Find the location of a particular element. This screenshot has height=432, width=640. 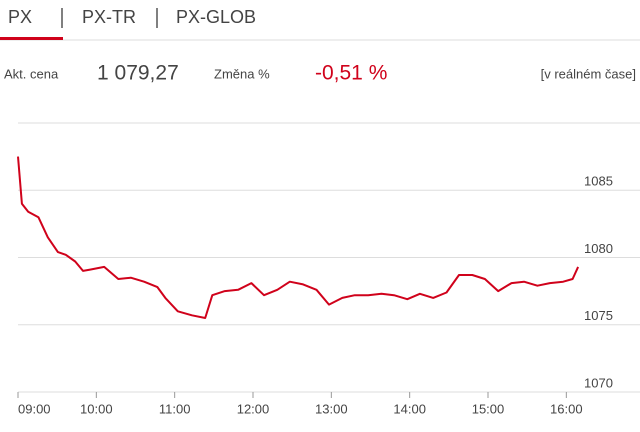

x-tick-label: 13:00 is located at coordinates (331, 408).